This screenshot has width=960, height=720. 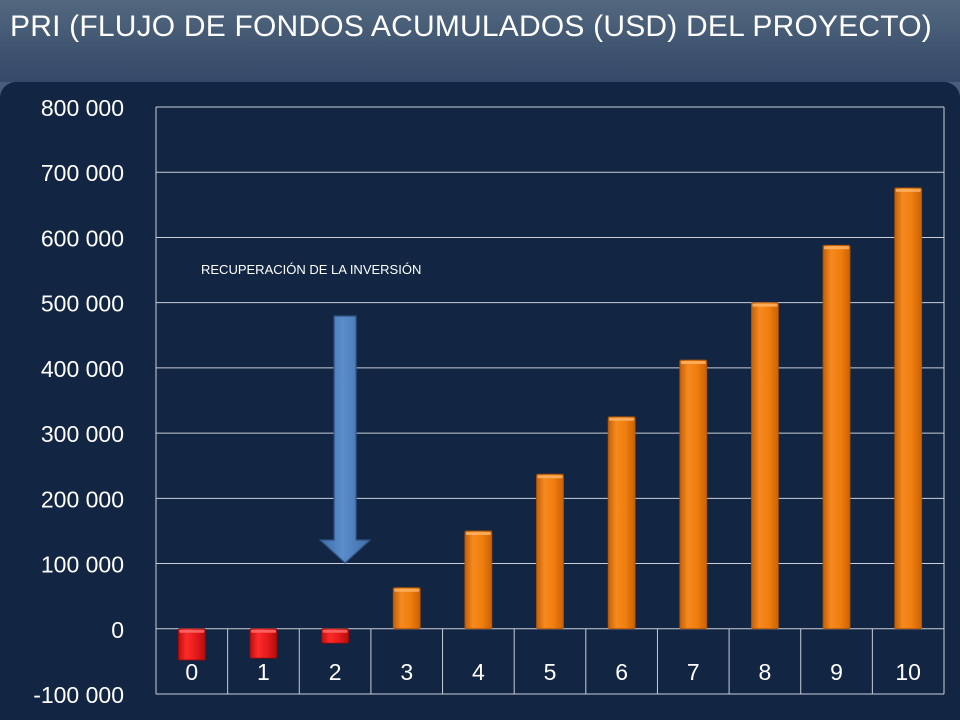 I want to click on y-tick-label: 0, so click(x=117, y=630).